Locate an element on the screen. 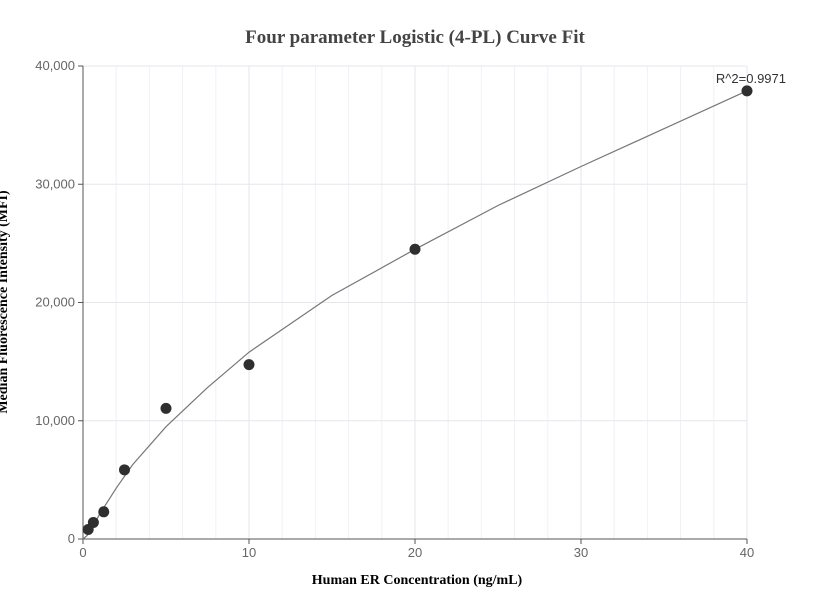 The width and height of the screenshot is (830, 616). y-tick-label: 0 is located at coordinates (71, 538).